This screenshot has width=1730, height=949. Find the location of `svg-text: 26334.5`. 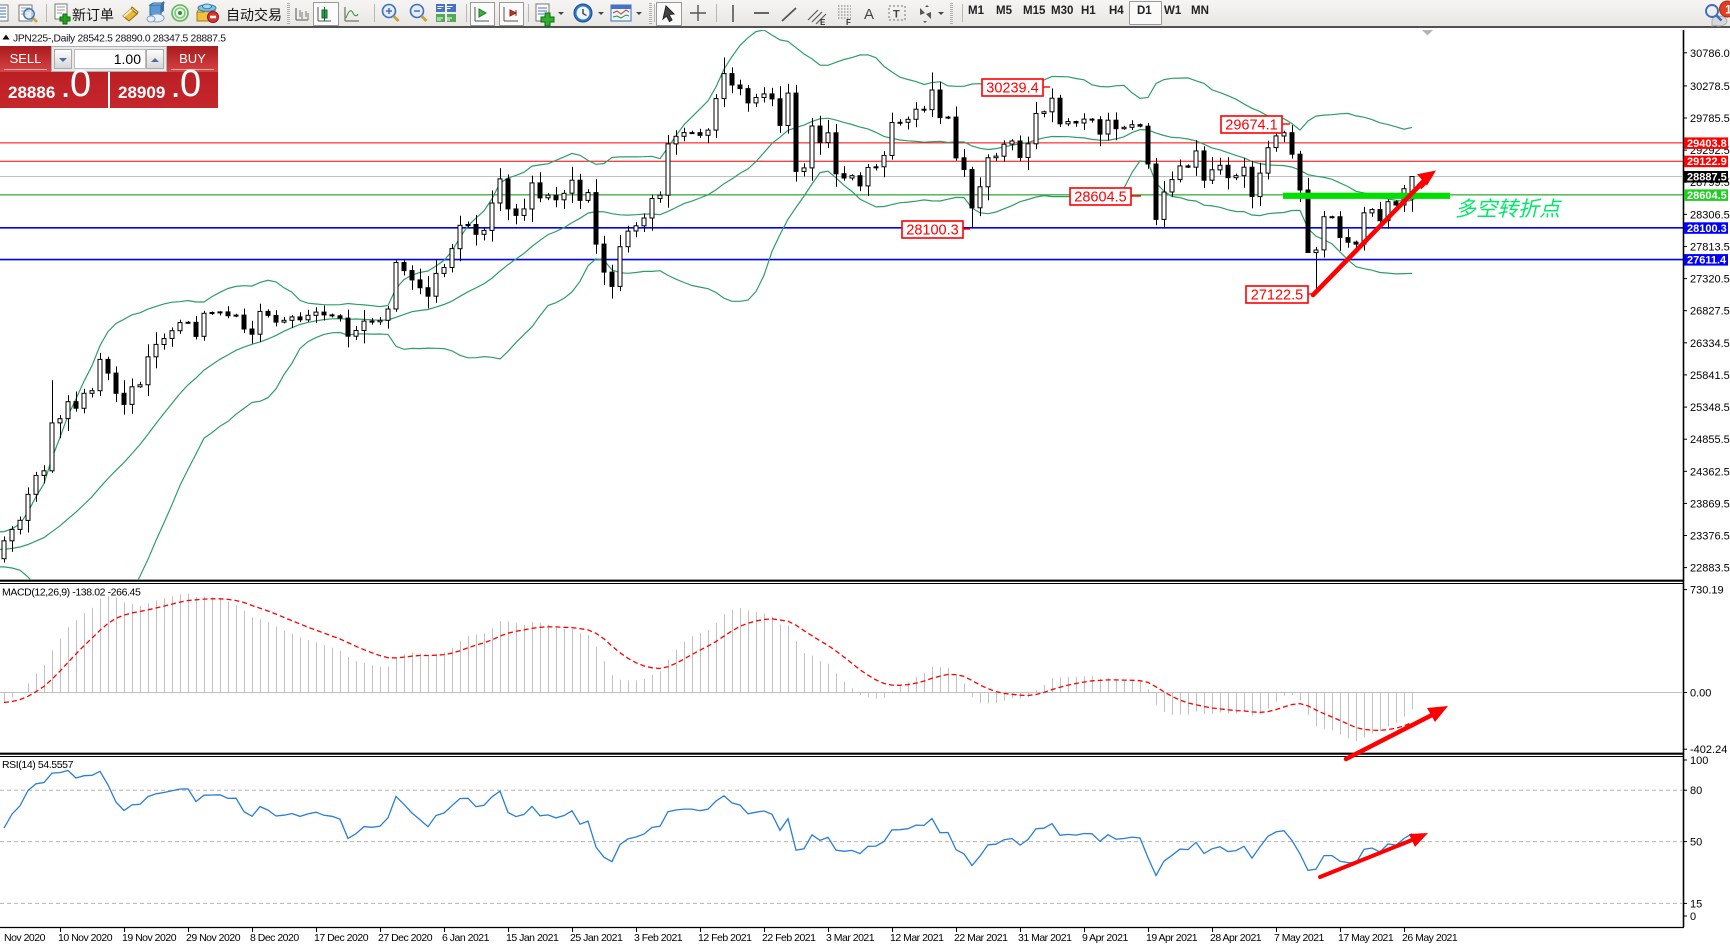

svg-text: 26334.5 is located at coordinates (1710, 344).